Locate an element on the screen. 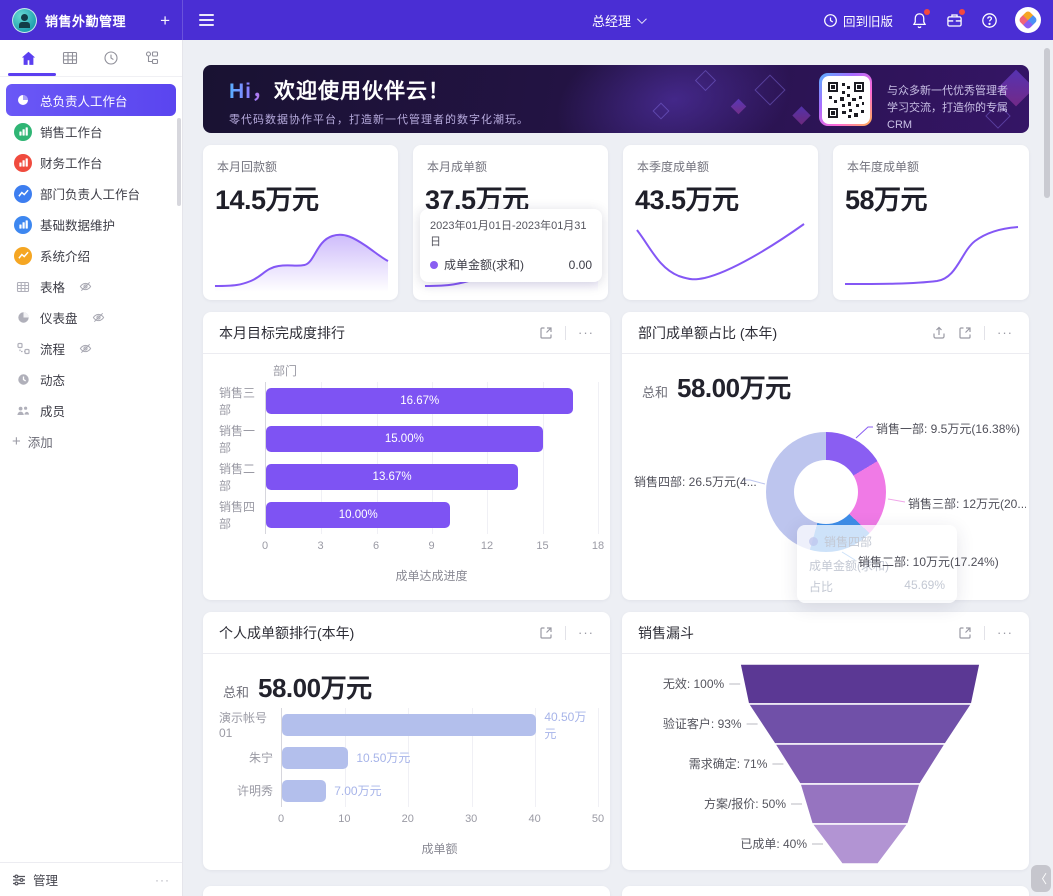 The image size is (1053, 896). tab-org is located at coordinates (152, 58).